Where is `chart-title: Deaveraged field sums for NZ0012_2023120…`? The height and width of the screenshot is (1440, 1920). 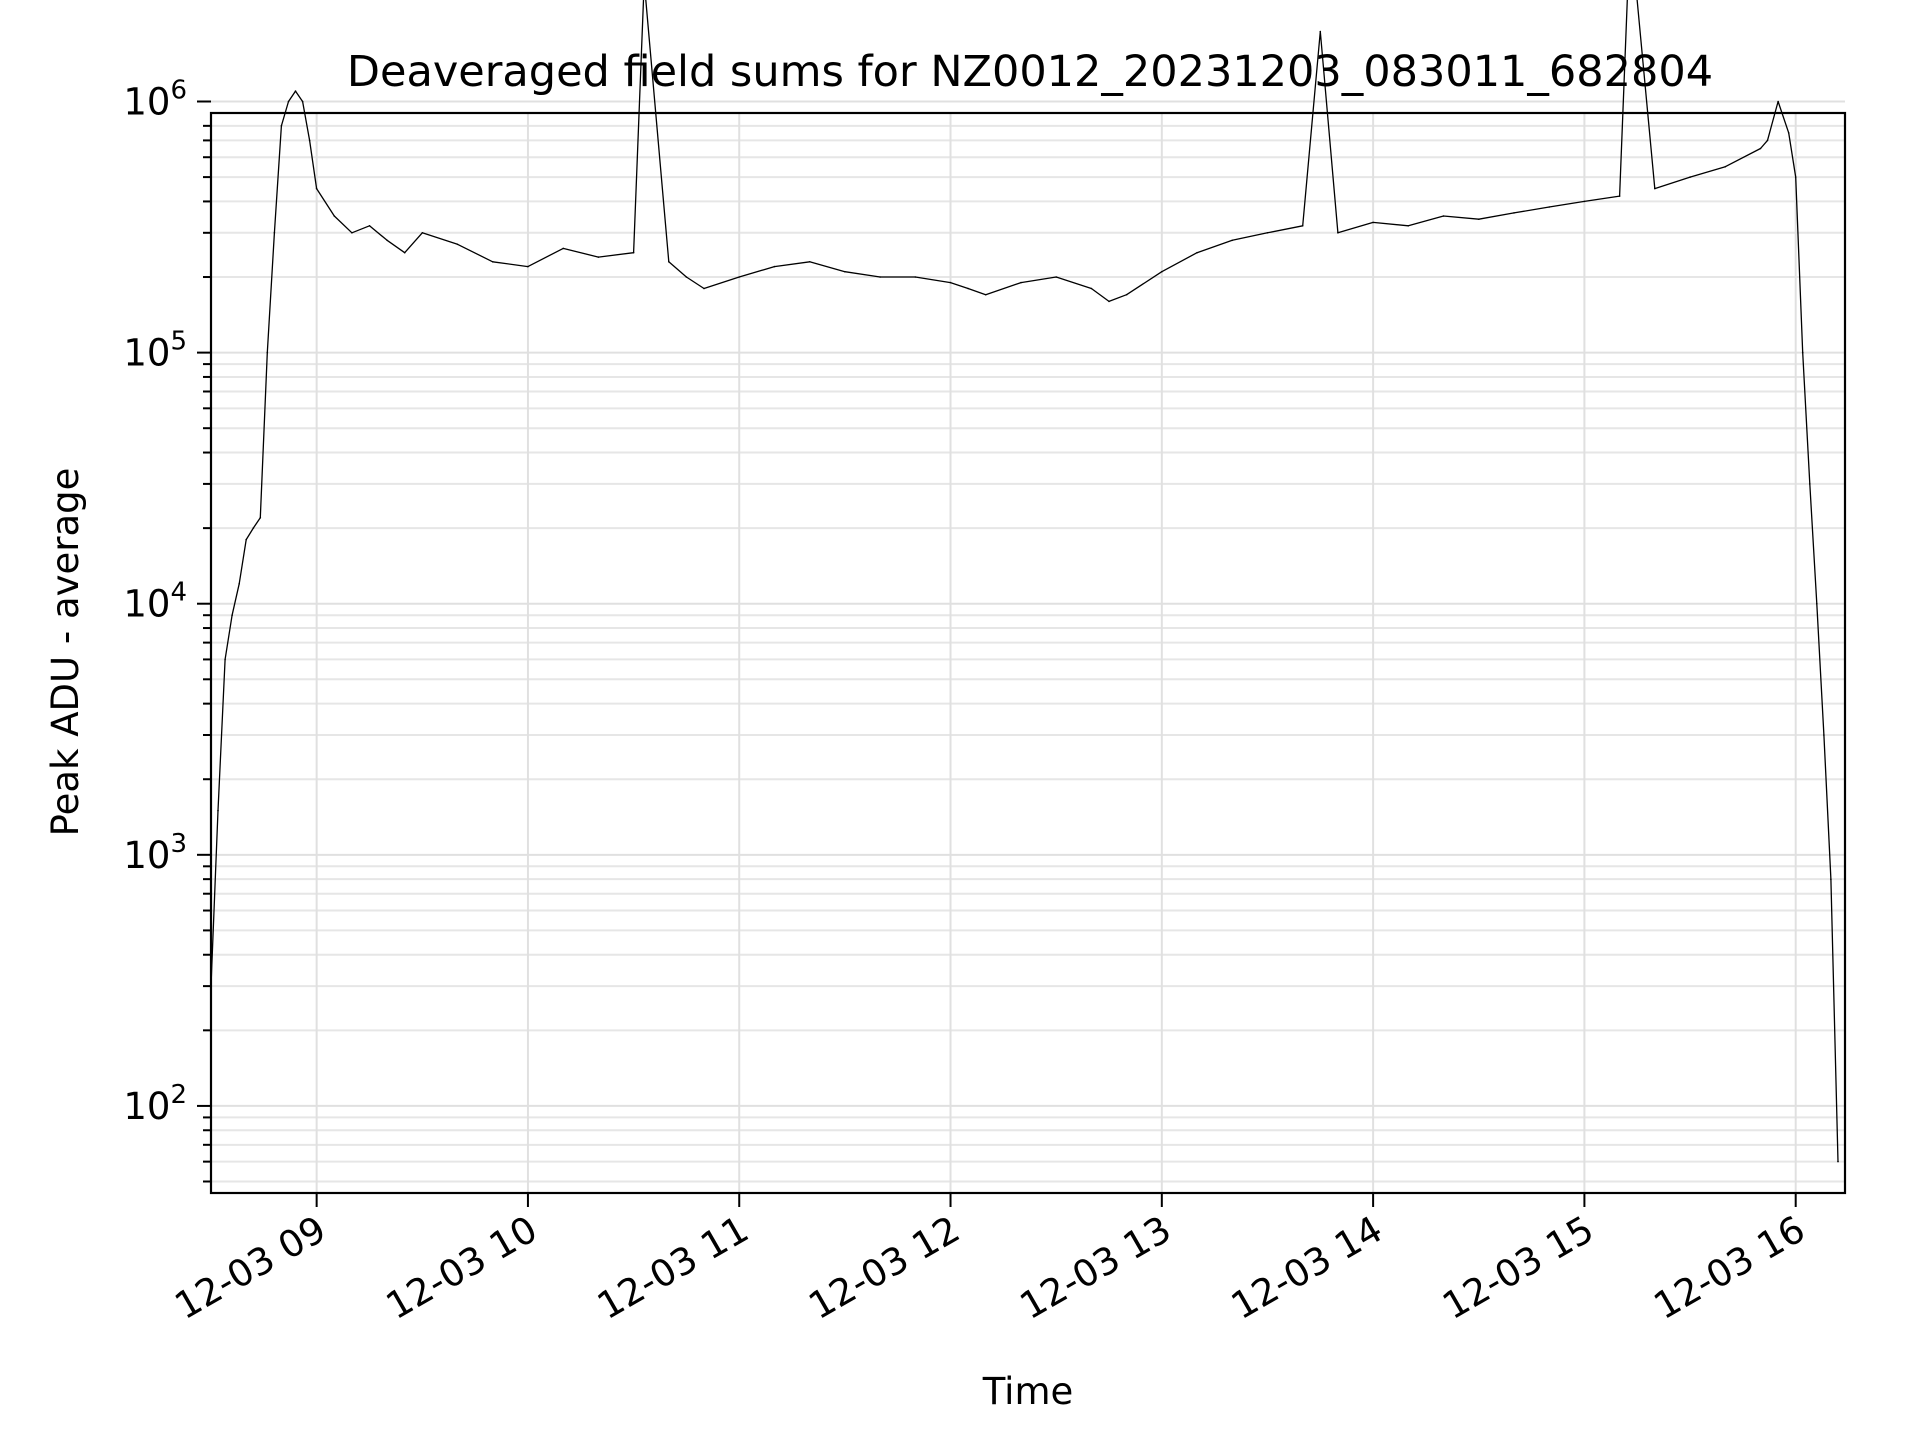 chart-title: Deaveraged field sums for NZ0012_2023120… is located at coordinates (1030, 72).